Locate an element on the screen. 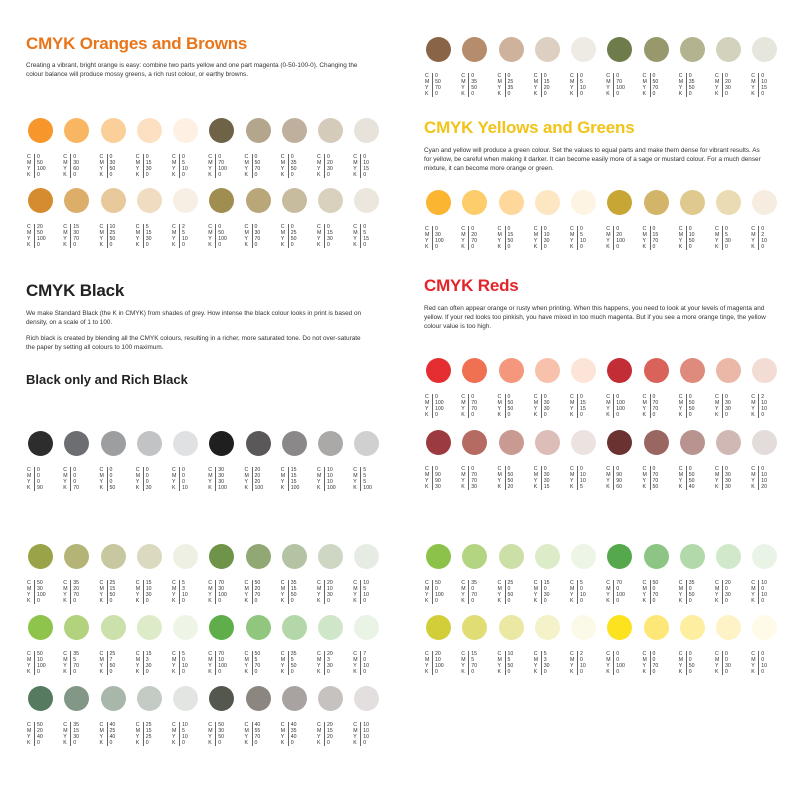  swatch: C M Y K 0 15 20 0 is located at coordinates (547, 67).